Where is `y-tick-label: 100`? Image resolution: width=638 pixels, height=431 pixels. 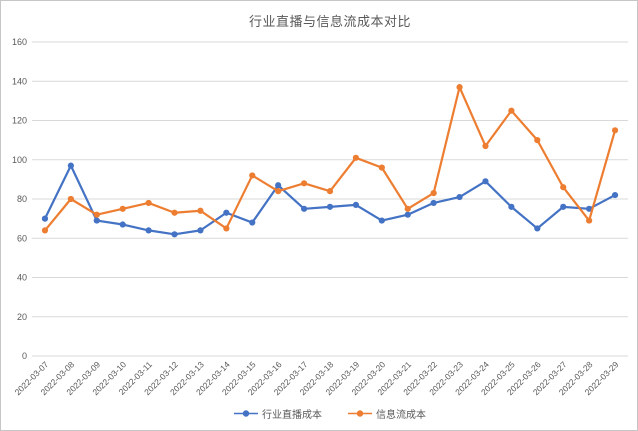
y-tick-label: 100 is located at coordinates (19, 160).